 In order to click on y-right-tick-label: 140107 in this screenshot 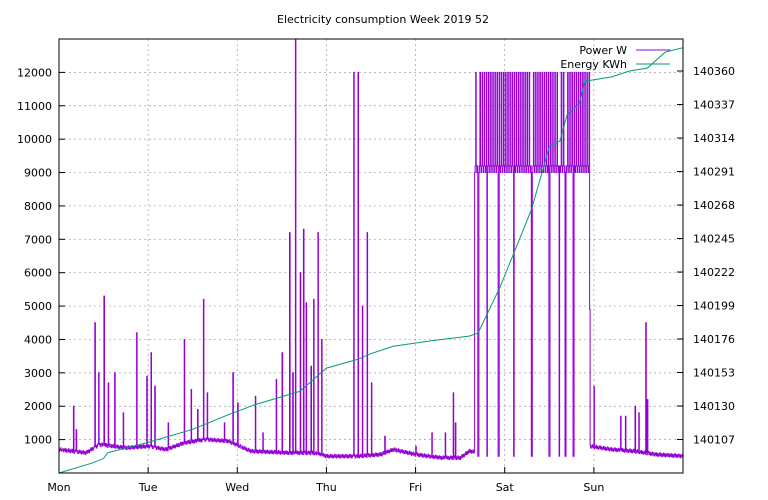, I will do `click(714, 440)`.